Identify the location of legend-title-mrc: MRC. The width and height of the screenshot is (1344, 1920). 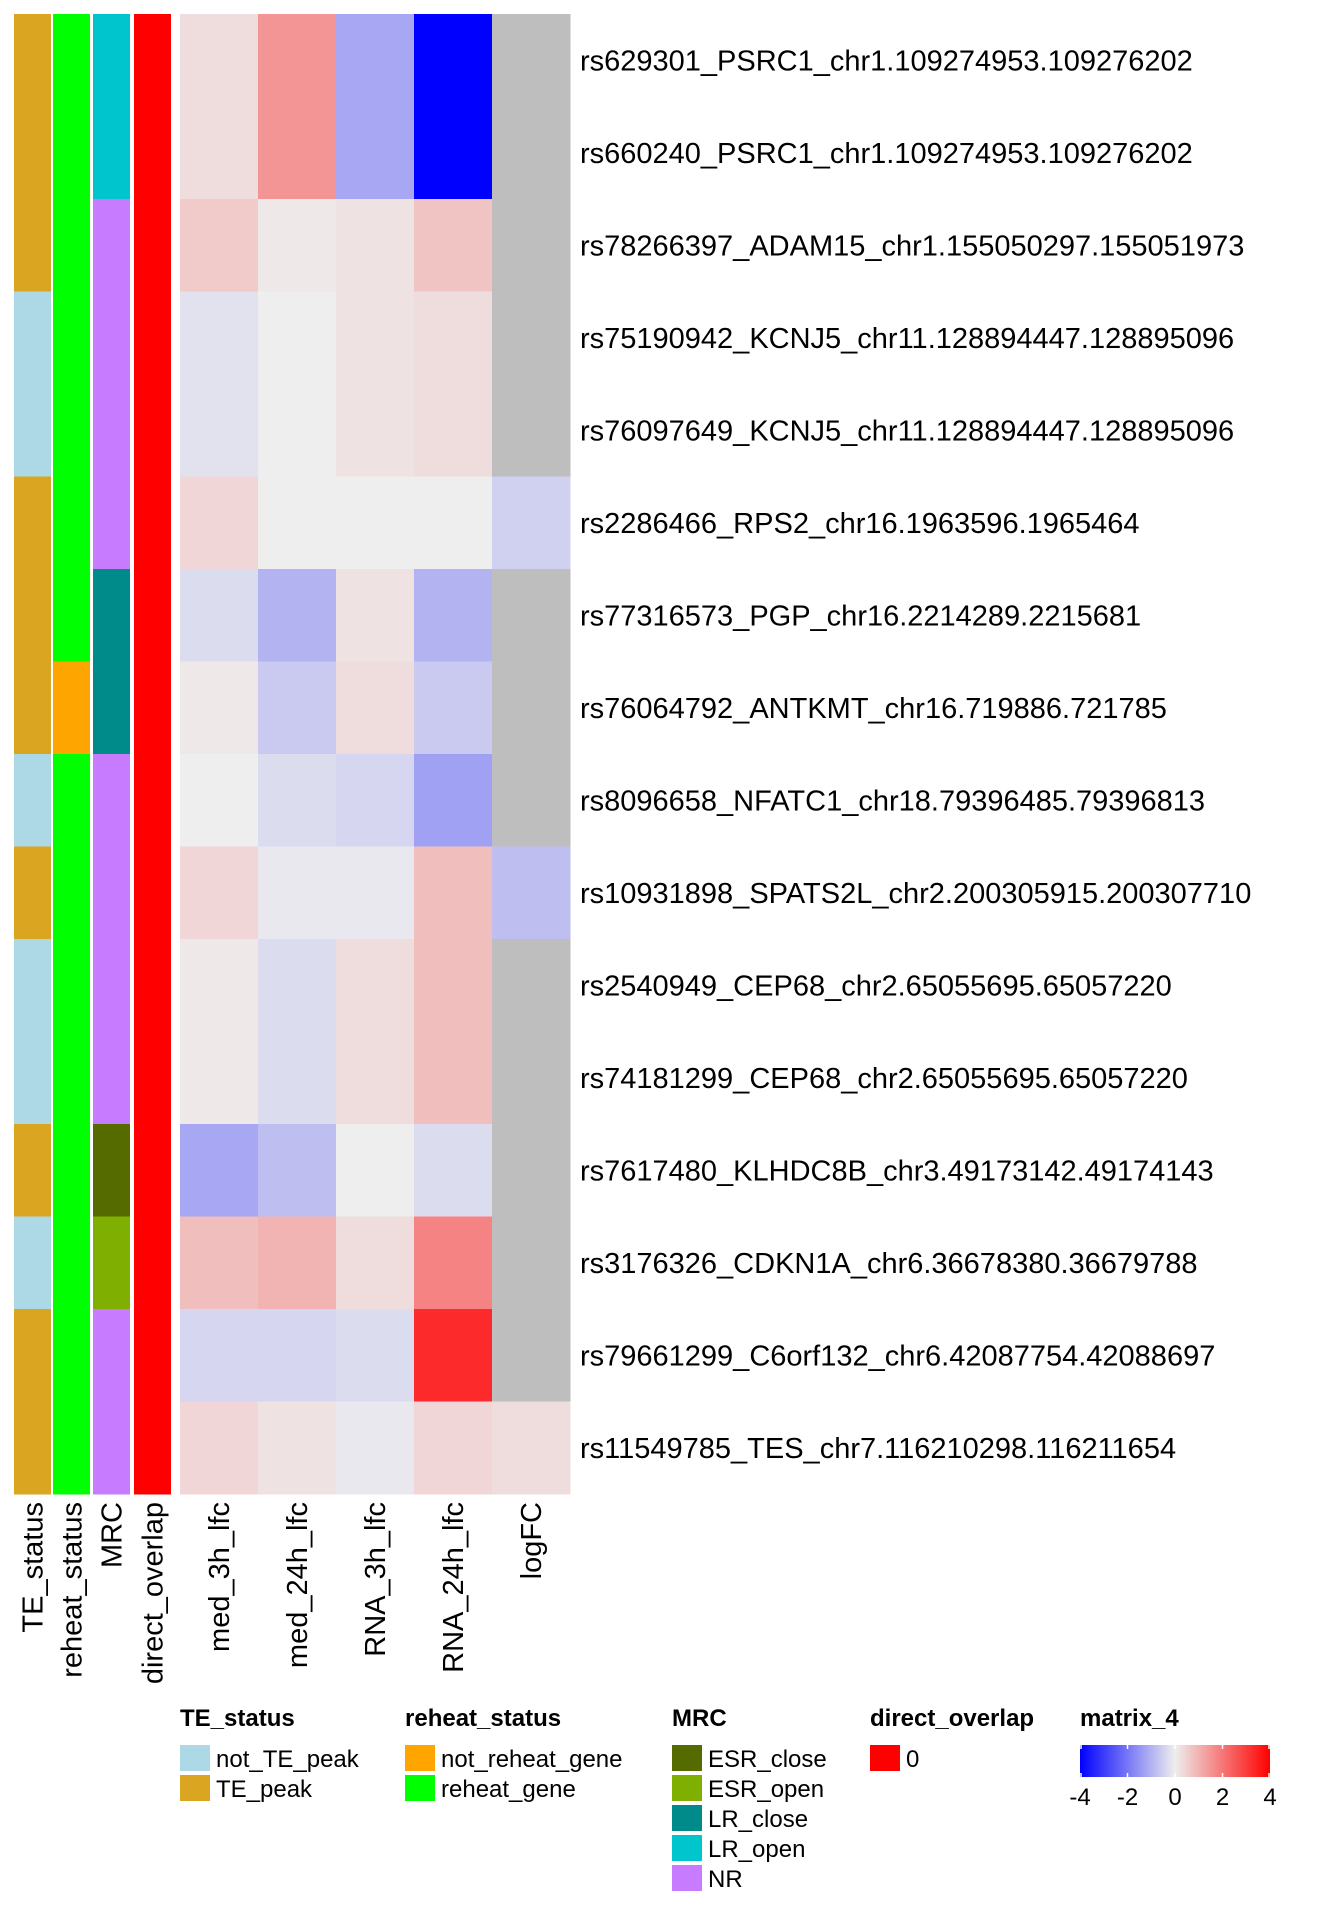
(699, 1718).